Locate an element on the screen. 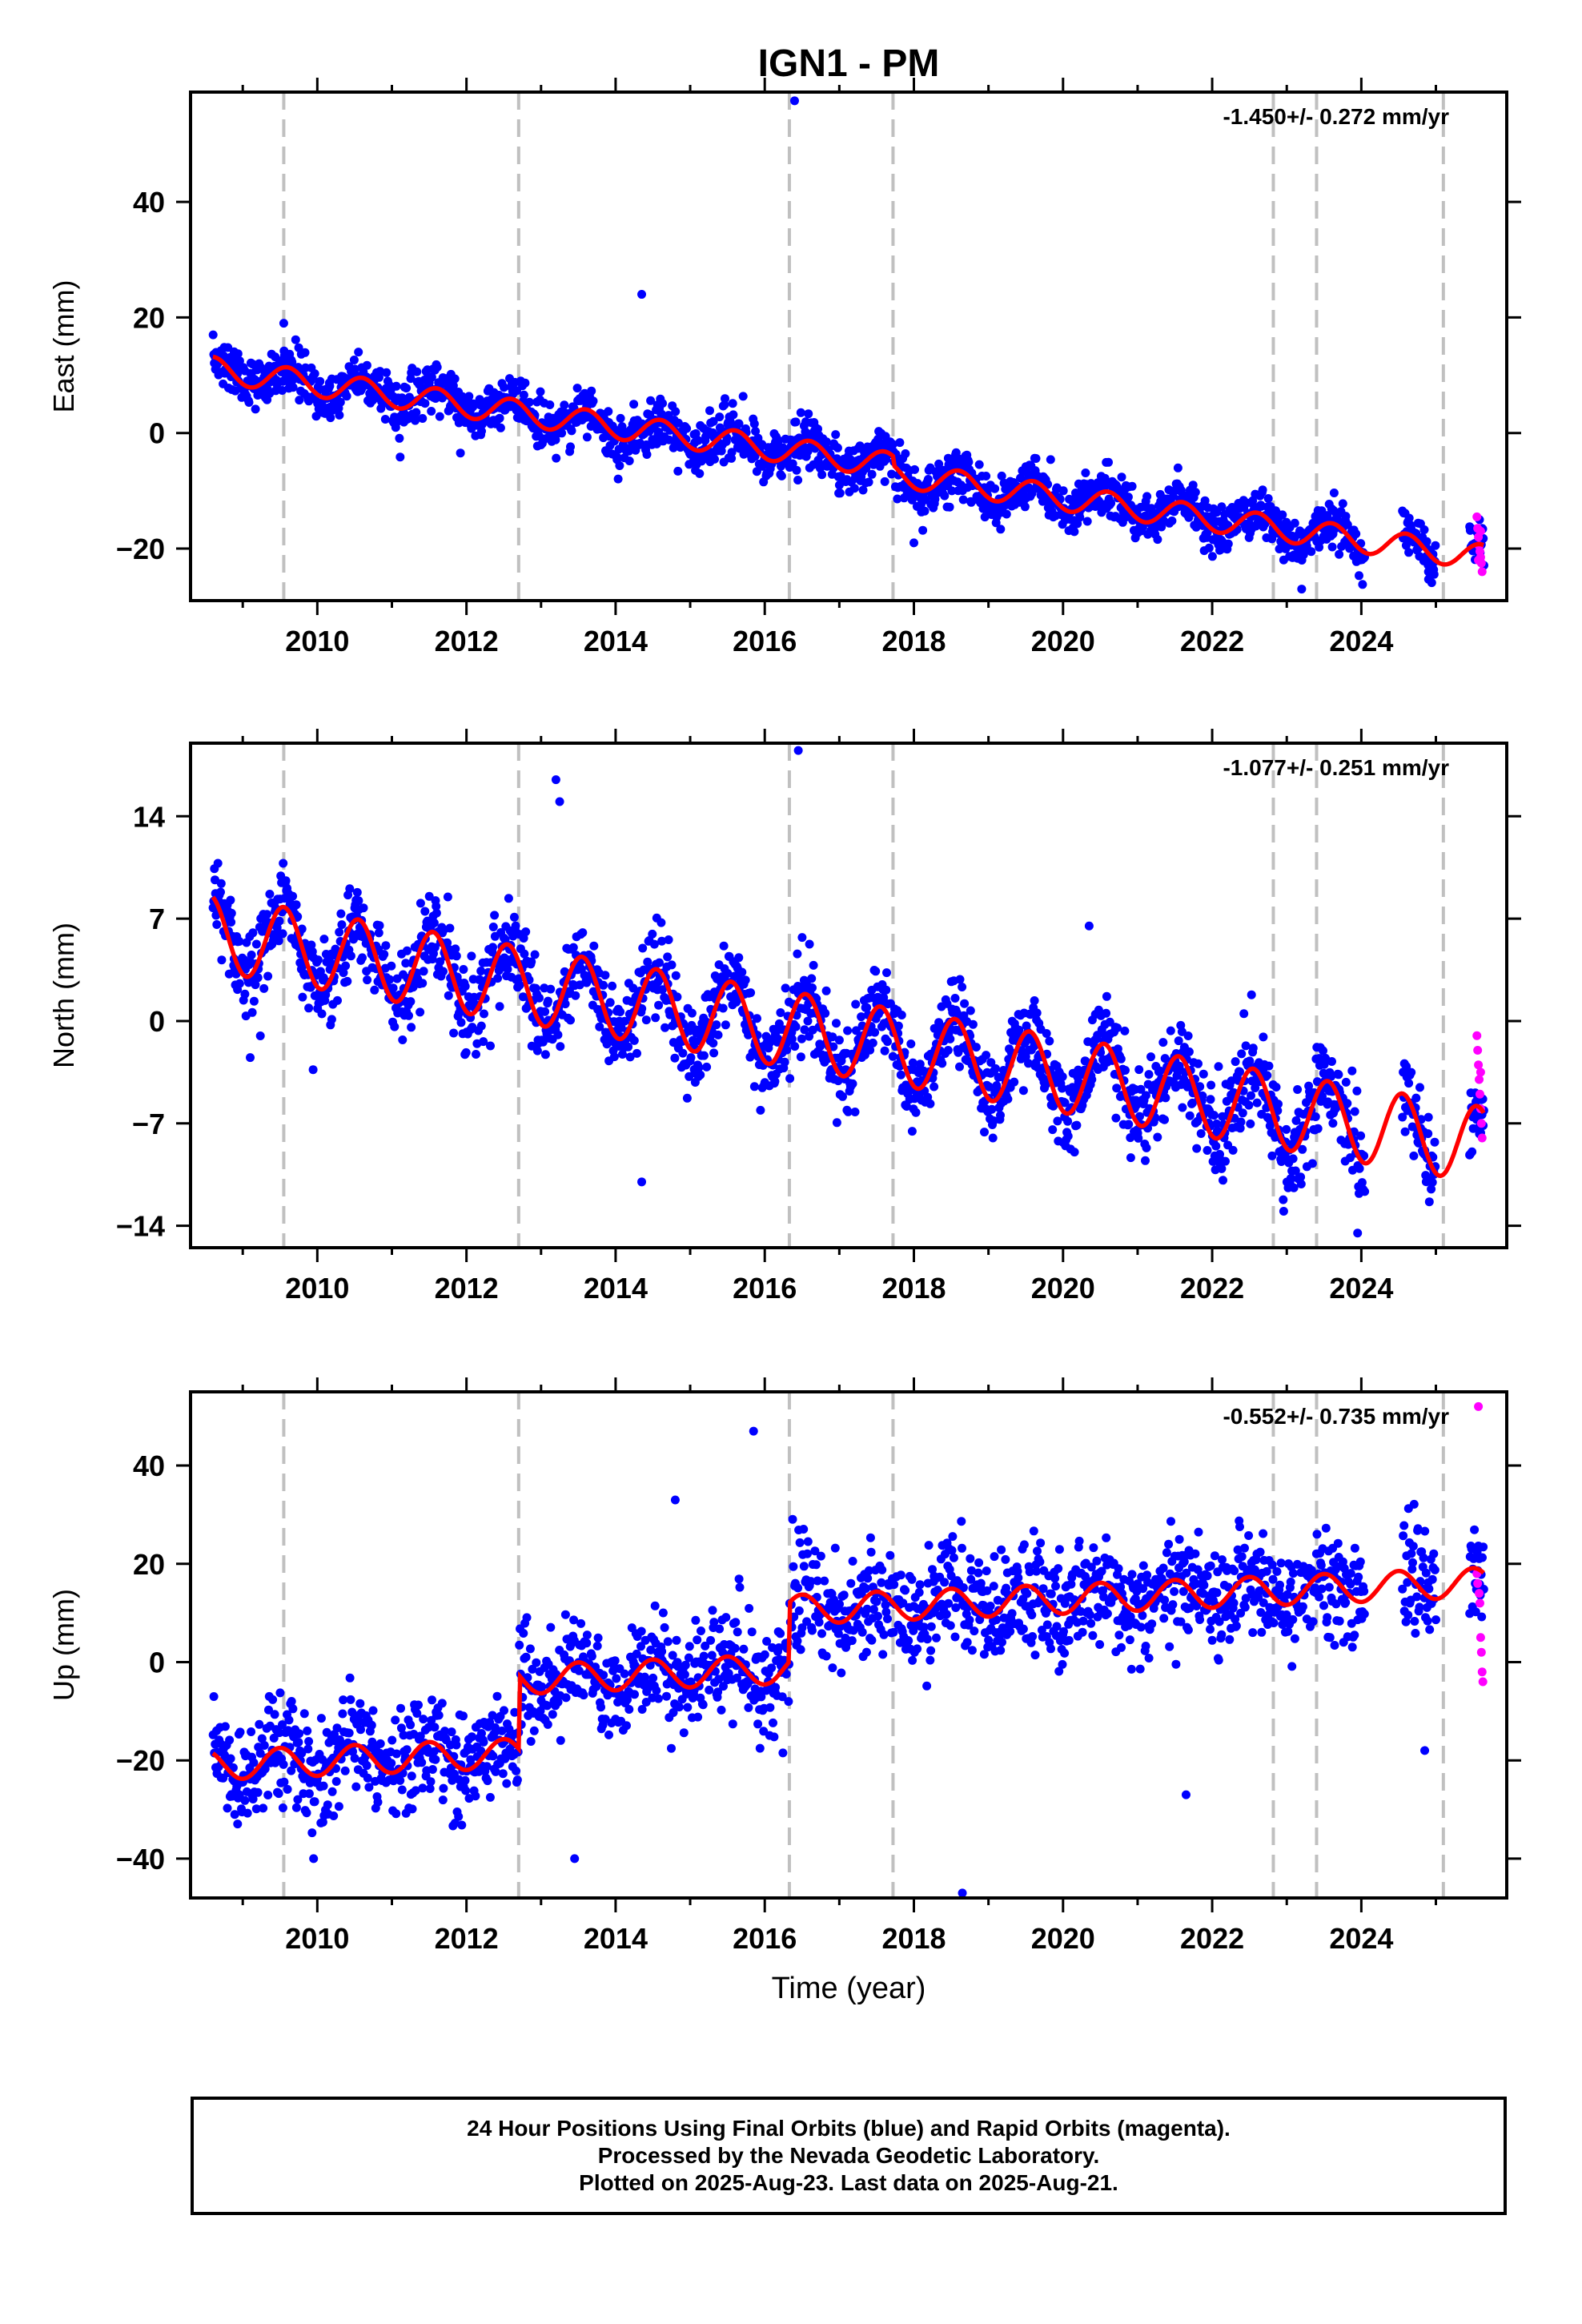 The height and width of the screenshot is (2324, 1582). x-tick-label: 2010 is located at coordinates (317, 1288).